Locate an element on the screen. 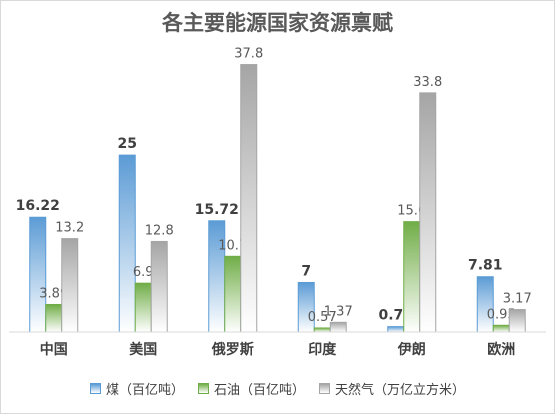 The width and height of the screenshot is (555, 414). data-label-3-series-0: 7 is located at coordinates (306, 271).